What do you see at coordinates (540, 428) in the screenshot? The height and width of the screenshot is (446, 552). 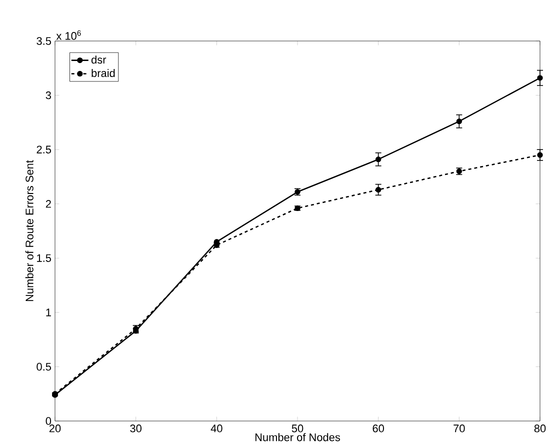 I see `x-tick-label: 80` at bounding box center [540, 428].